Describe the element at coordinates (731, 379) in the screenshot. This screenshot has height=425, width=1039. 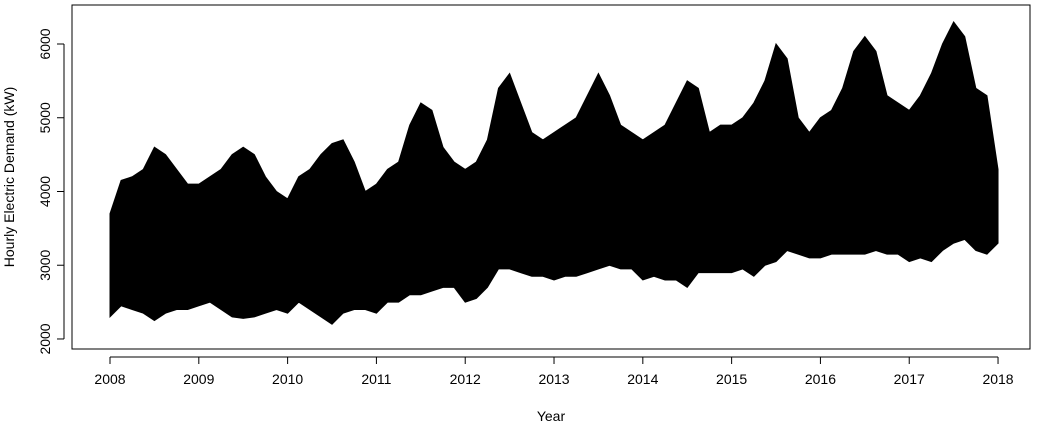
I see `x-tick-label: 2015` at that location.